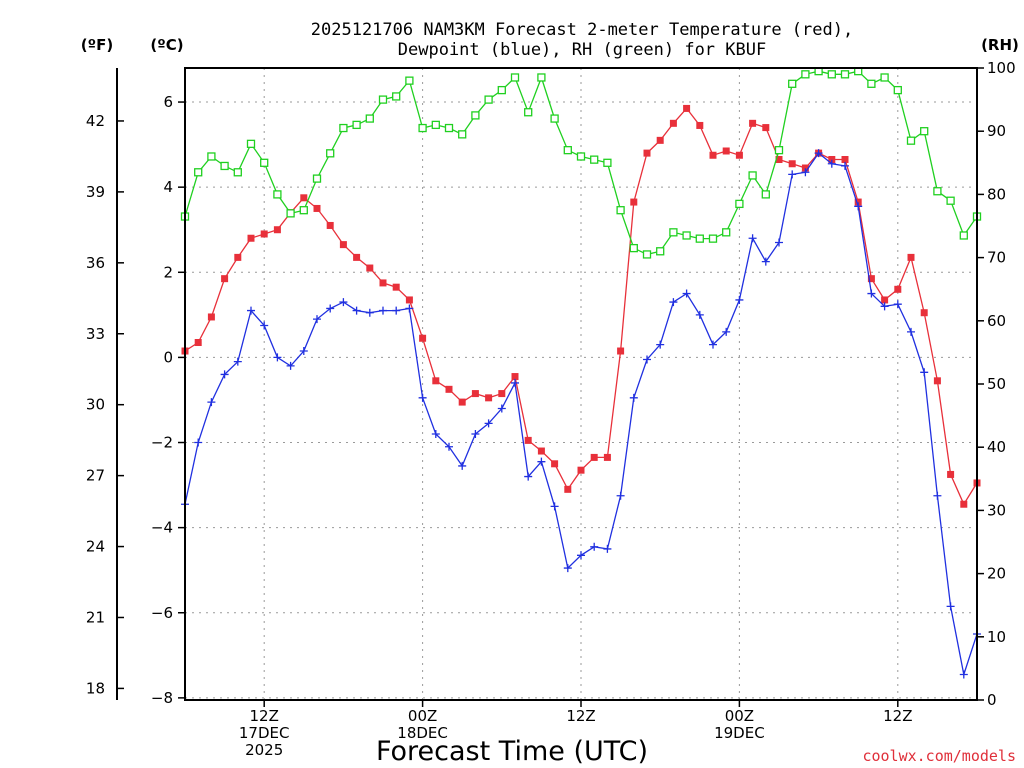 This screenshot has height=768, width=1024. Describe the element at coordinates (1000, 45) in the screenshot. I see `rh-unit-label: (RH)` at that location.